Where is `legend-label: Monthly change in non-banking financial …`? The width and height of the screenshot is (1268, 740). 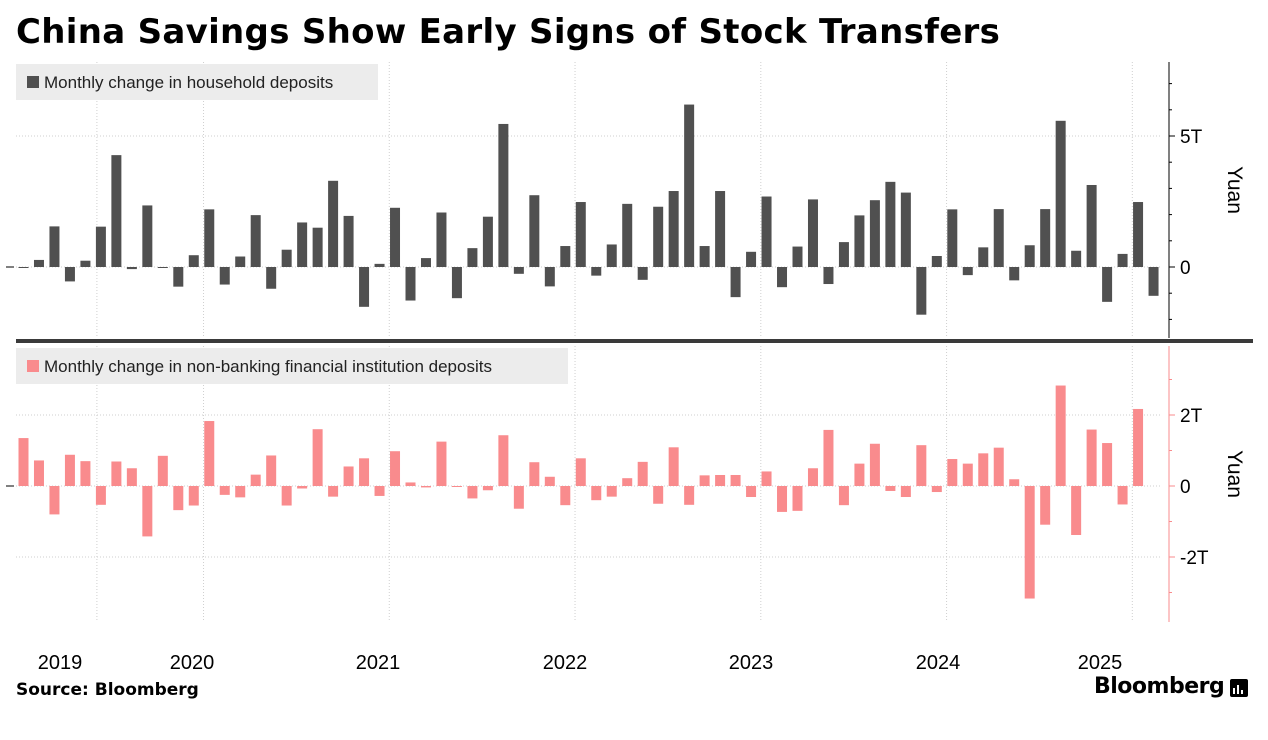 legend-label: Monthly change in non-banking financial … is located at coordinates (268, 366).